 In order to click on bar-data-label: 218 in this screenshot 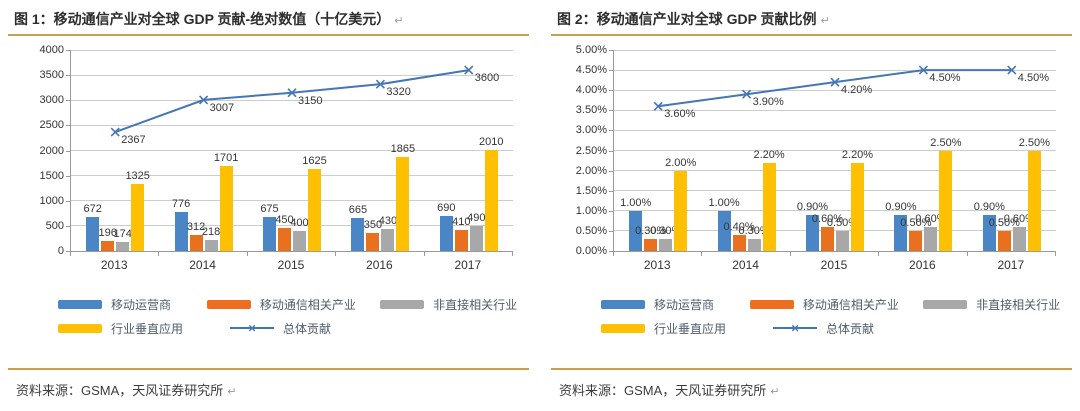, I will do `click(211, 232)`.